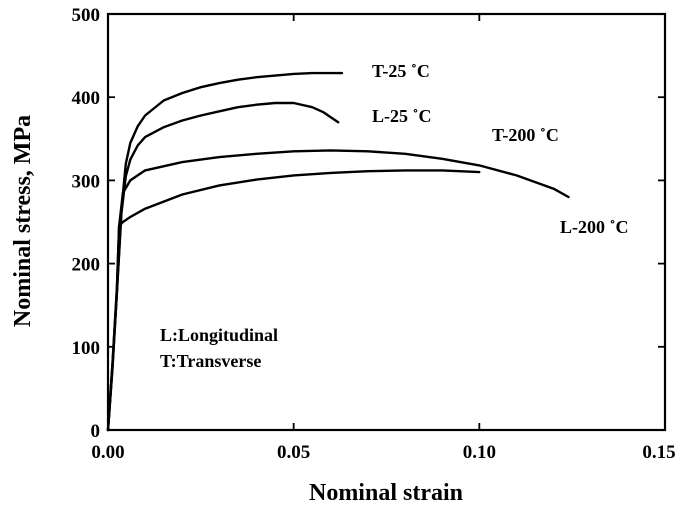 The height and width of the screenshot is (506, 684). Describe the element at coordinates (86, 15) in the screenshot. I see `y-tick-label: 500` at that location.